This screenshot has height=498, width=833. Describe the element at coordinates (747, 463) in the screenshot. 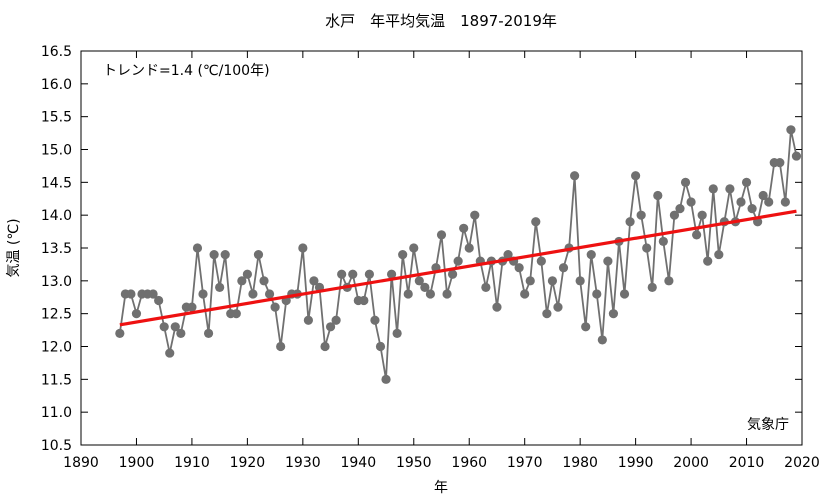

I see `x-tick-label: 2010` at that location.